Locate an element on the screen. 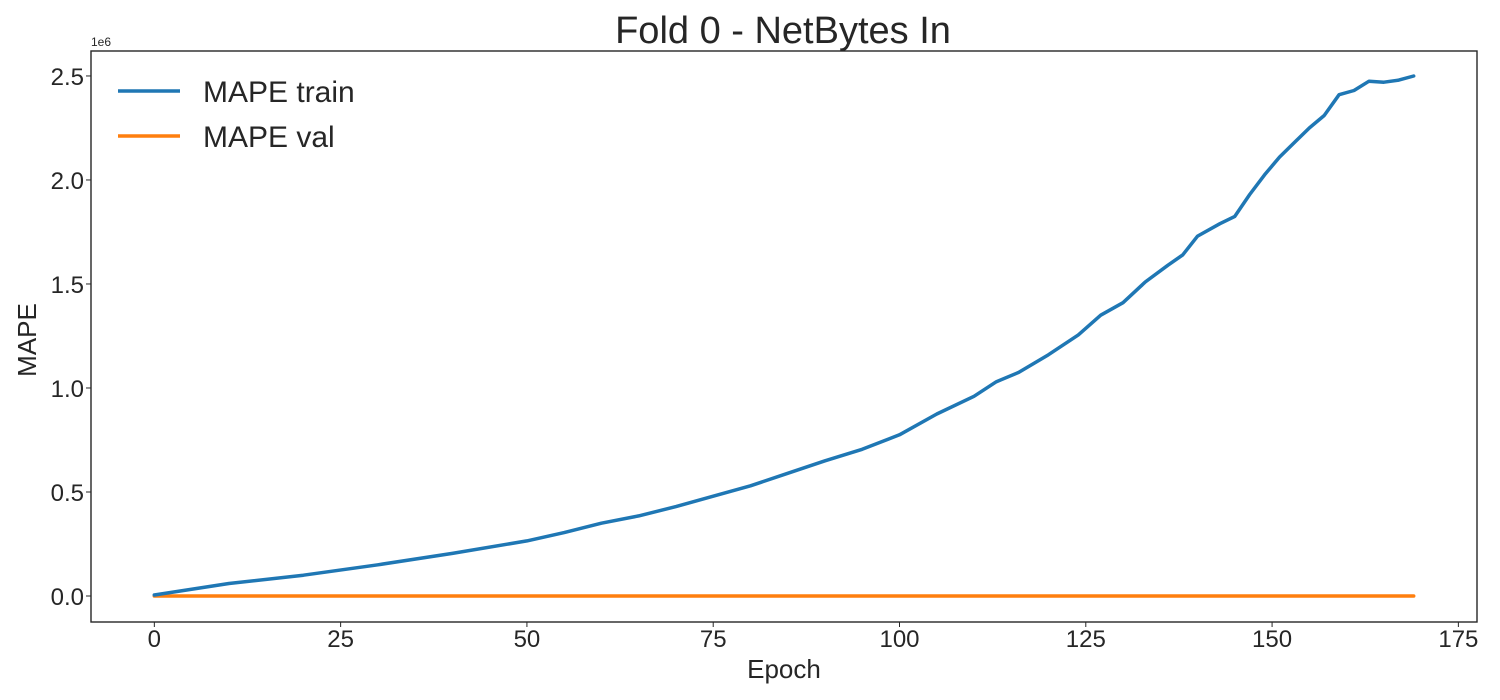  y-axis-label: MAPE is located at coordinates (27, 340).